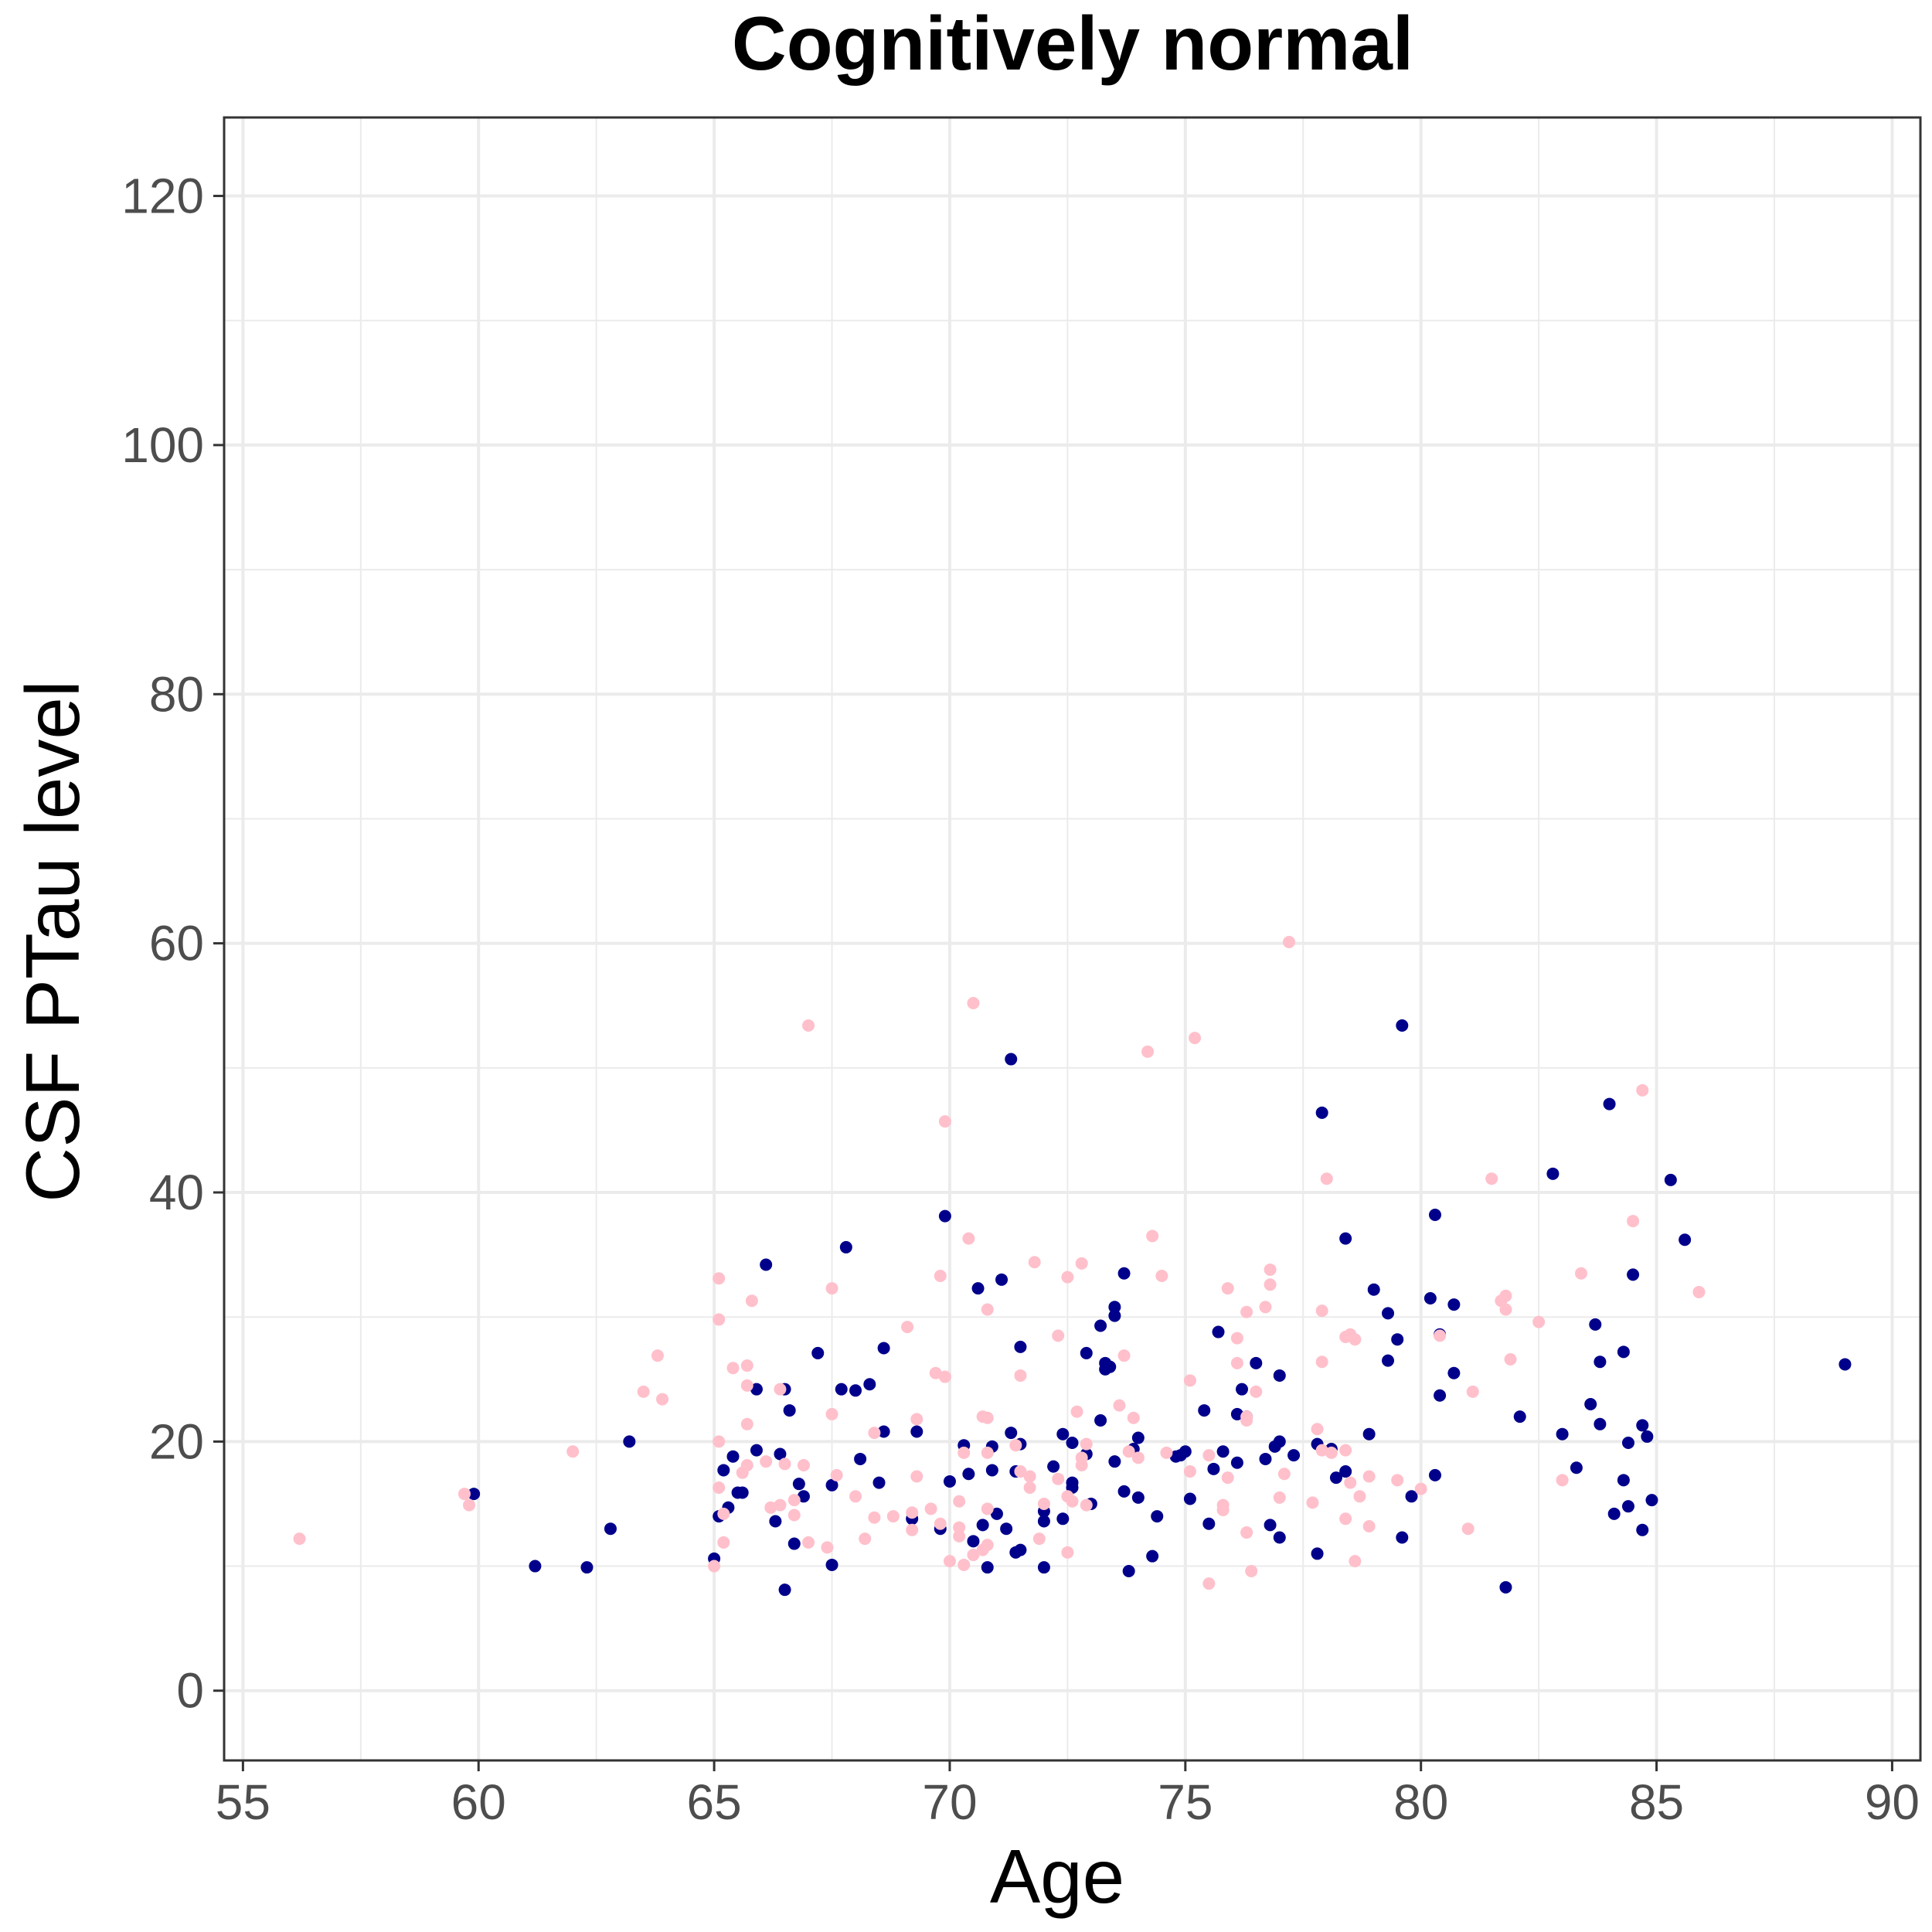 The width and height of the screenshot is (1932, 1932). What do you see at coordinates (190, 1691) in the screenshot?
I see `y-tick-label: 0` at bounding box center [190, 1691].